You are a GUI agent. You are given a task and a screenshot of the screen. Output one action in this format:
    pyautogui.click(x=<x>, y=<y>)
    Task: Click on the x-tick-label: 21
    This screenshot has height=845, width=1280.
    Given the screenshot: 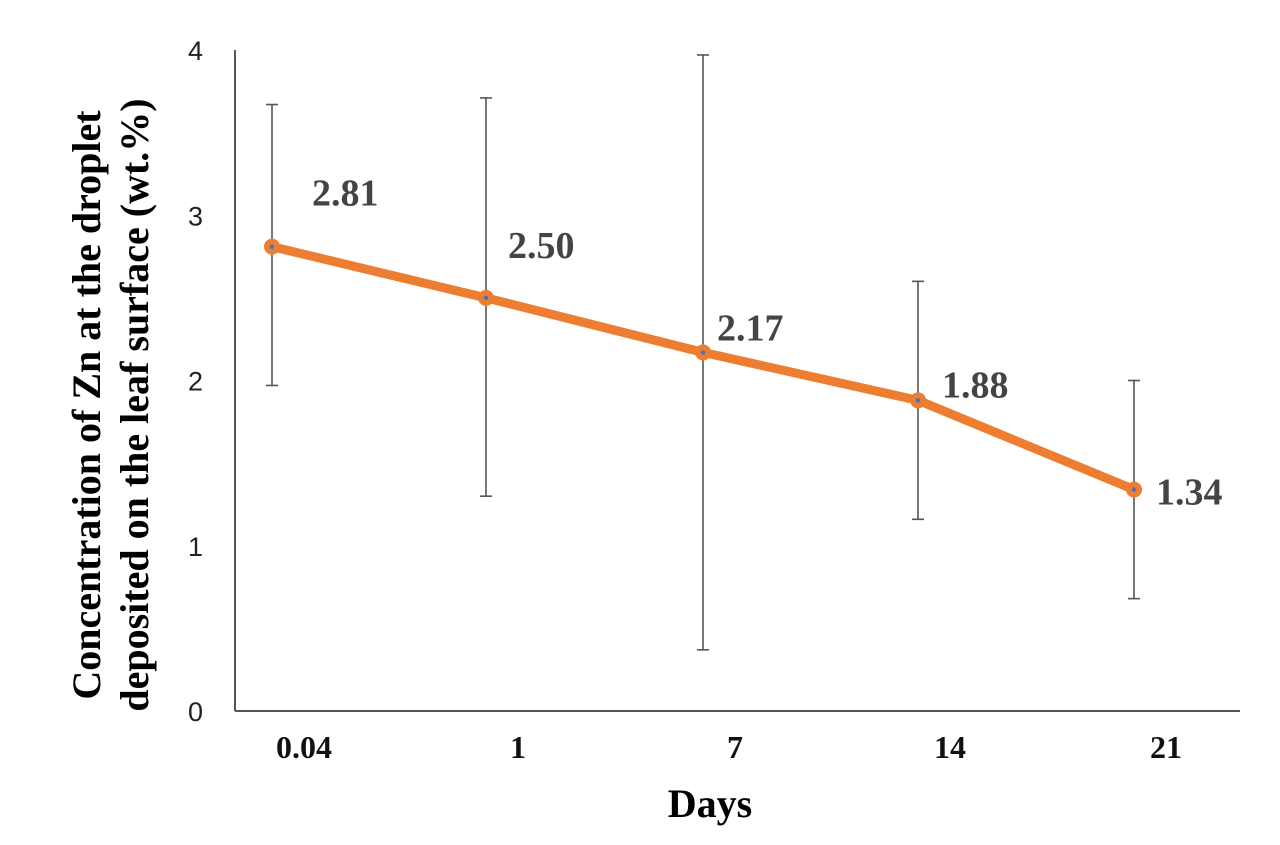 What is the action you would take?
    pyautogui.click(x=1166, y=747)
    